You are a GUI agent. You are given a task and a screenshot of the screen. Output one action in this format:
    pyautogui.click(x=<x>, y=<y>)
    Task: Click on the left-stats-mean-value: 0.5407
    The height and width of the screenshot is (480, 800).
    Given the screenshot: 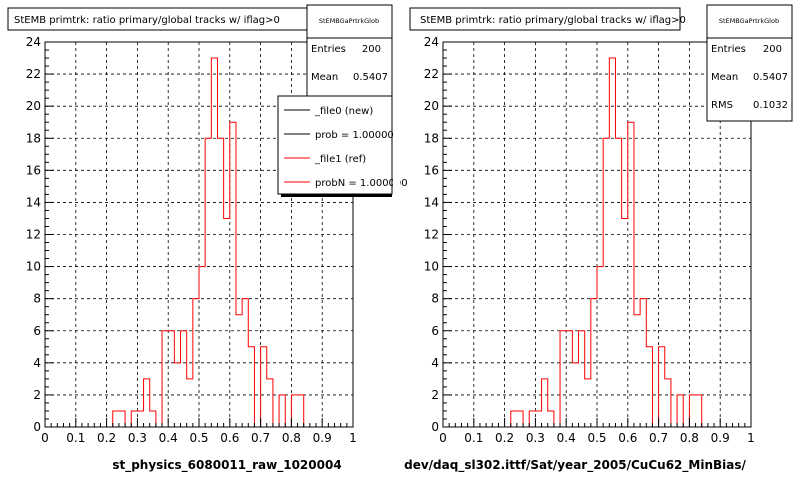 What is the action you would take?
    pyautogui.click(x=370, y=77)
    